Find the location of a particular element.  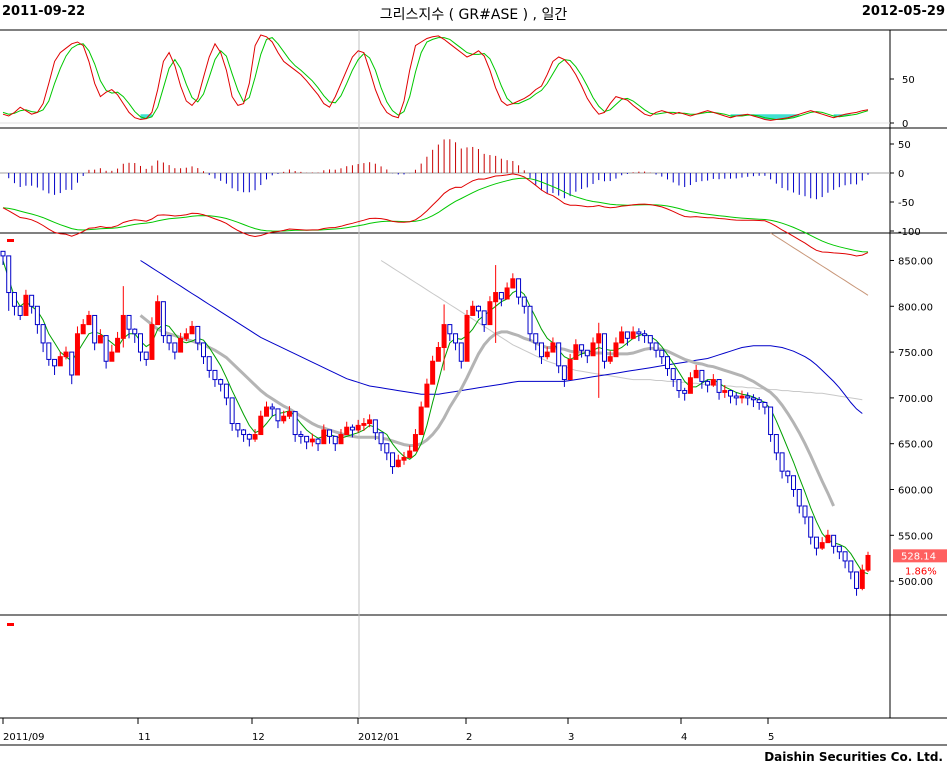

last-price-box is located at coordinates (920, 556).